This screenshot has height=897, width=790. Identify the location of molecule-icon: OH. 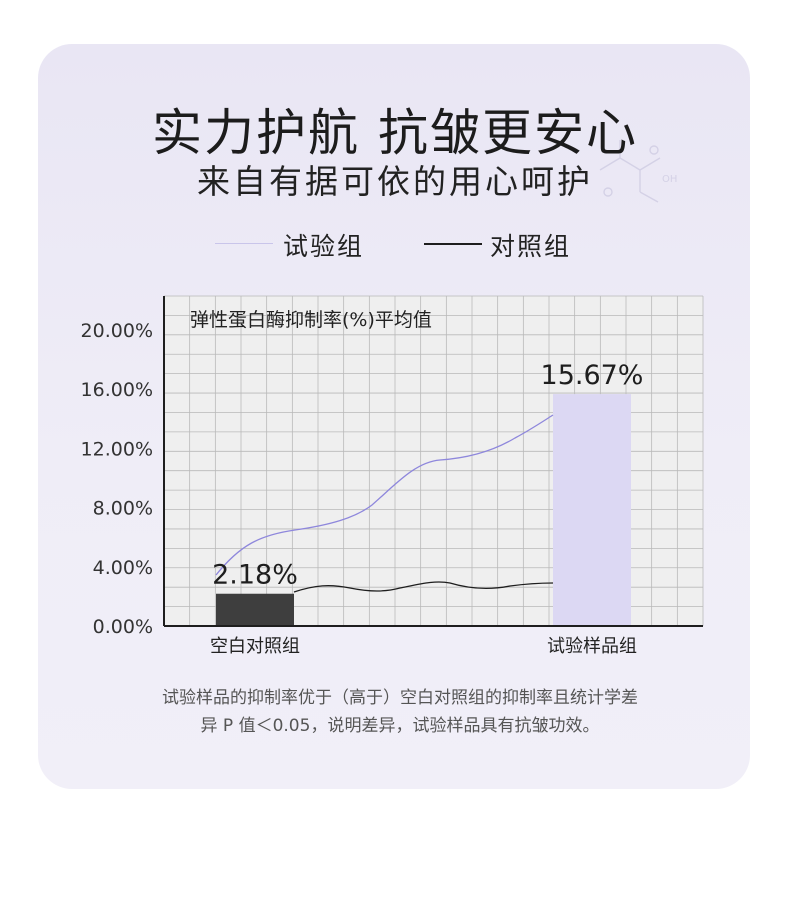
(638, 171).